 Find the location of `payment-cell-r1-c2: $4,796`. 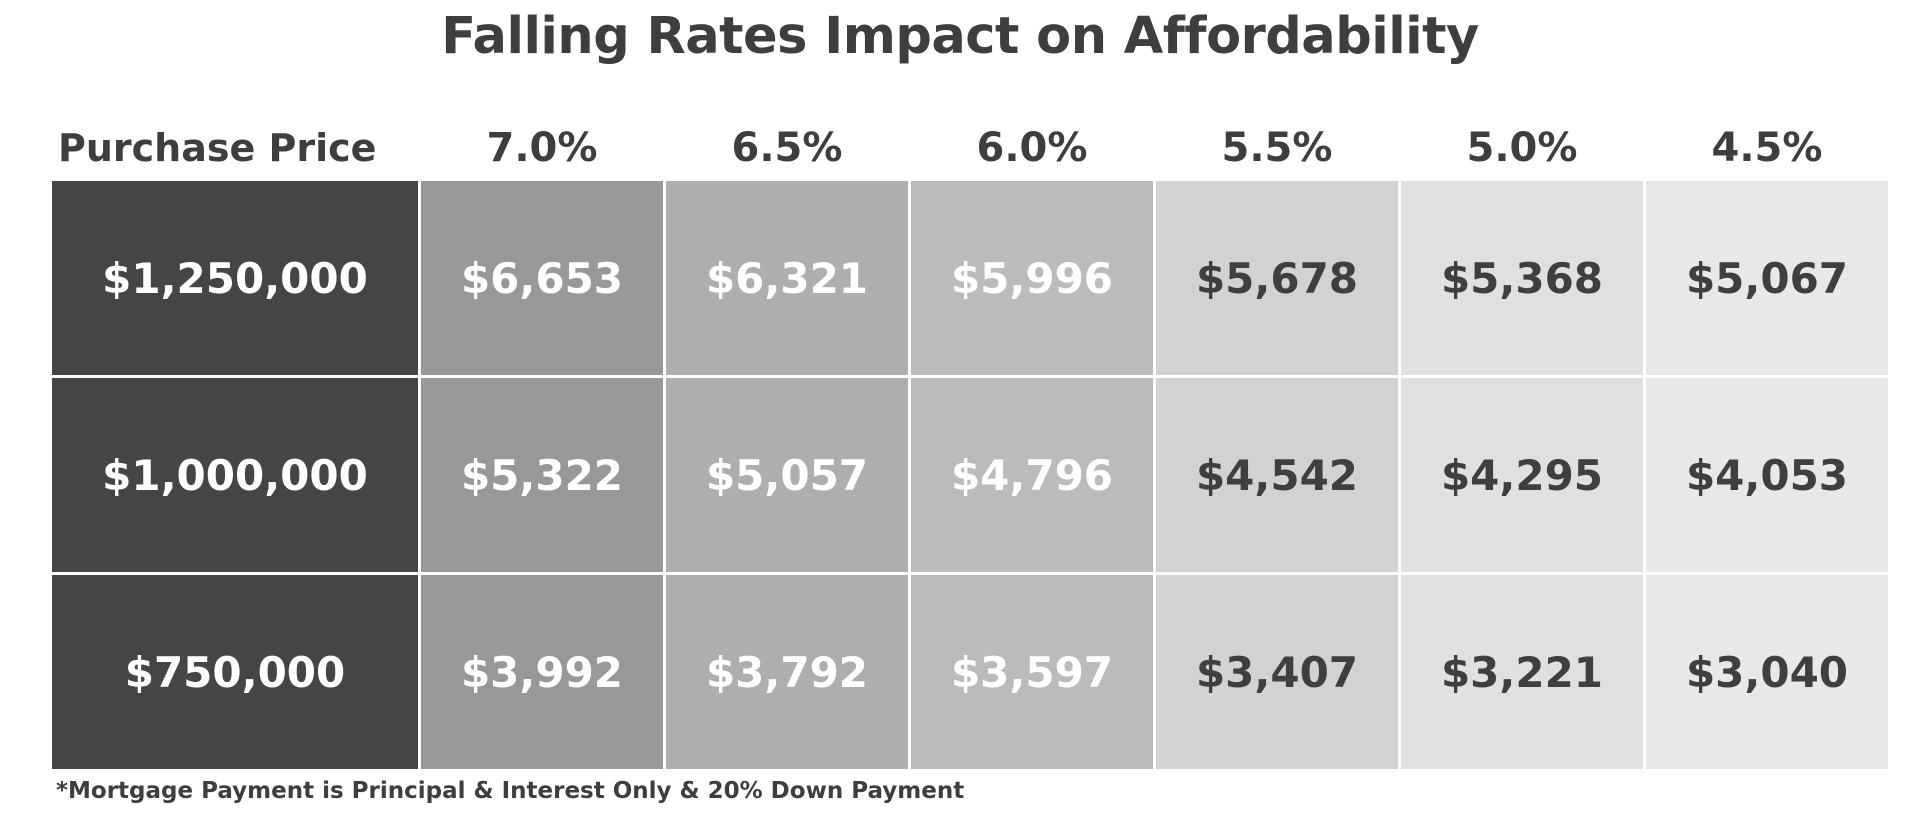

payment-cell-r1-c2: $4,796 is located at coordinates (1032, 475).